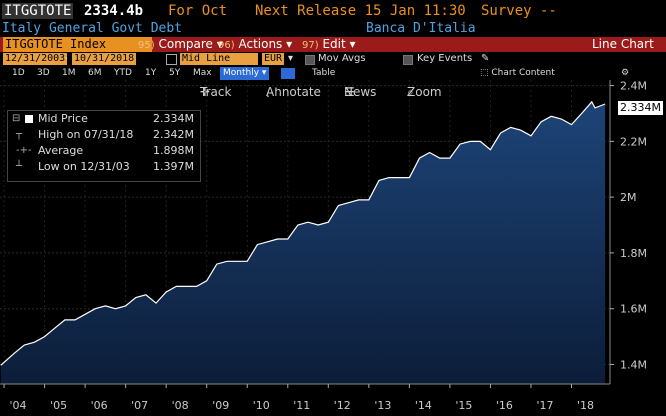 The width and height of the screenshot is (666, 416). What do you see at coordinates (24, 150) in the screenshot?
I see `average-marker-icon: -+-` at bounding box center [24, 150].